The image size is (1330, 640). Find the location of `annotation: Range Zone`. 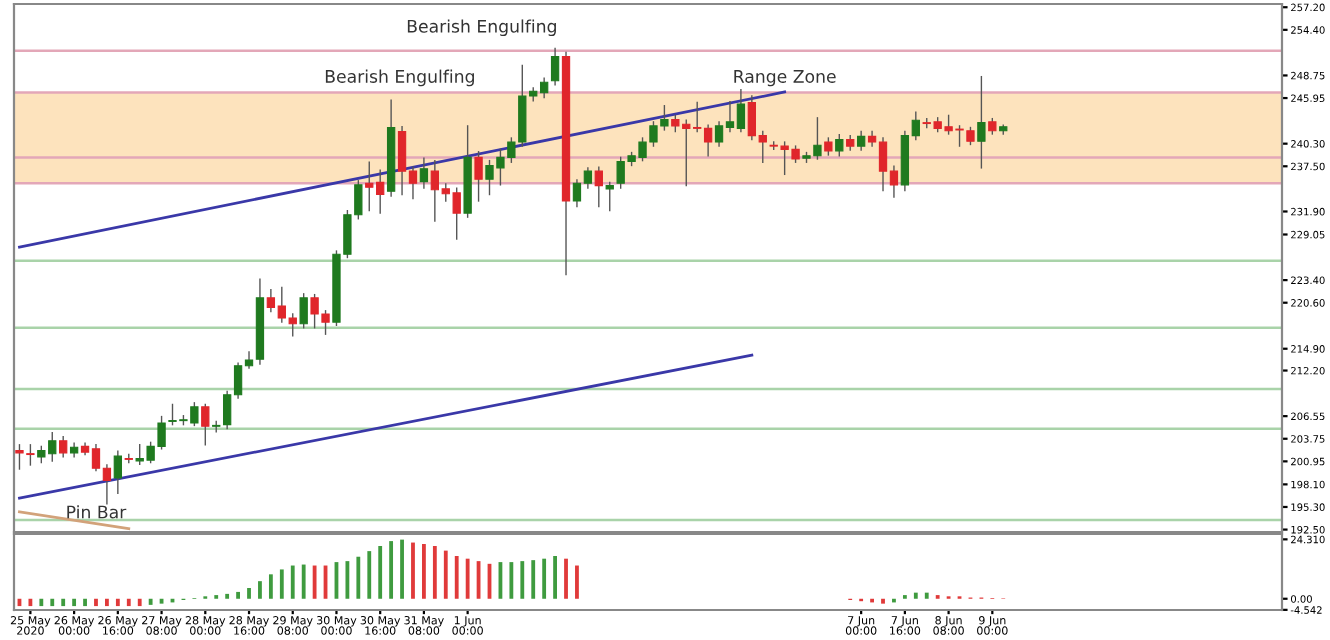

annotation: Range Zone is located at coordinates (785, 78).